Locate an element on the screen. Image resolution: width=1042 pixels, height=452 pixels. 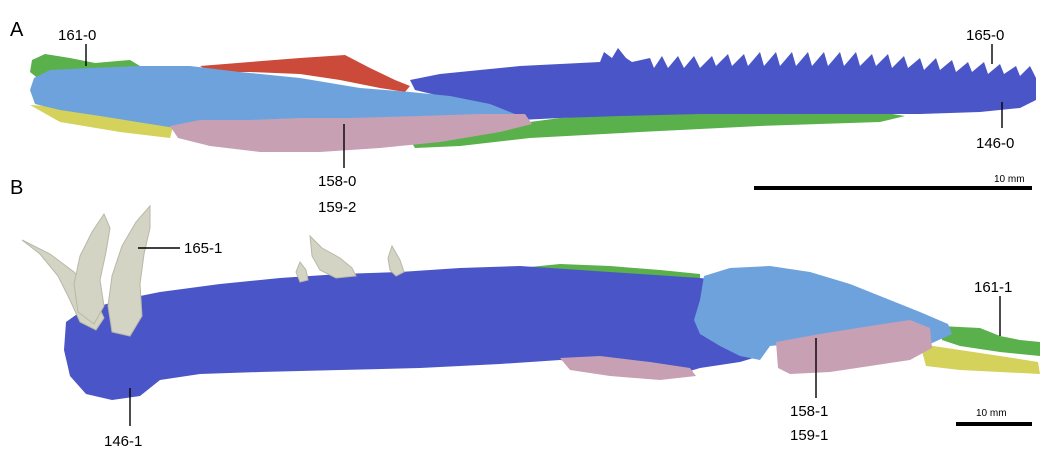
angular-bone-a-lower is located at coordinates (657, 129).